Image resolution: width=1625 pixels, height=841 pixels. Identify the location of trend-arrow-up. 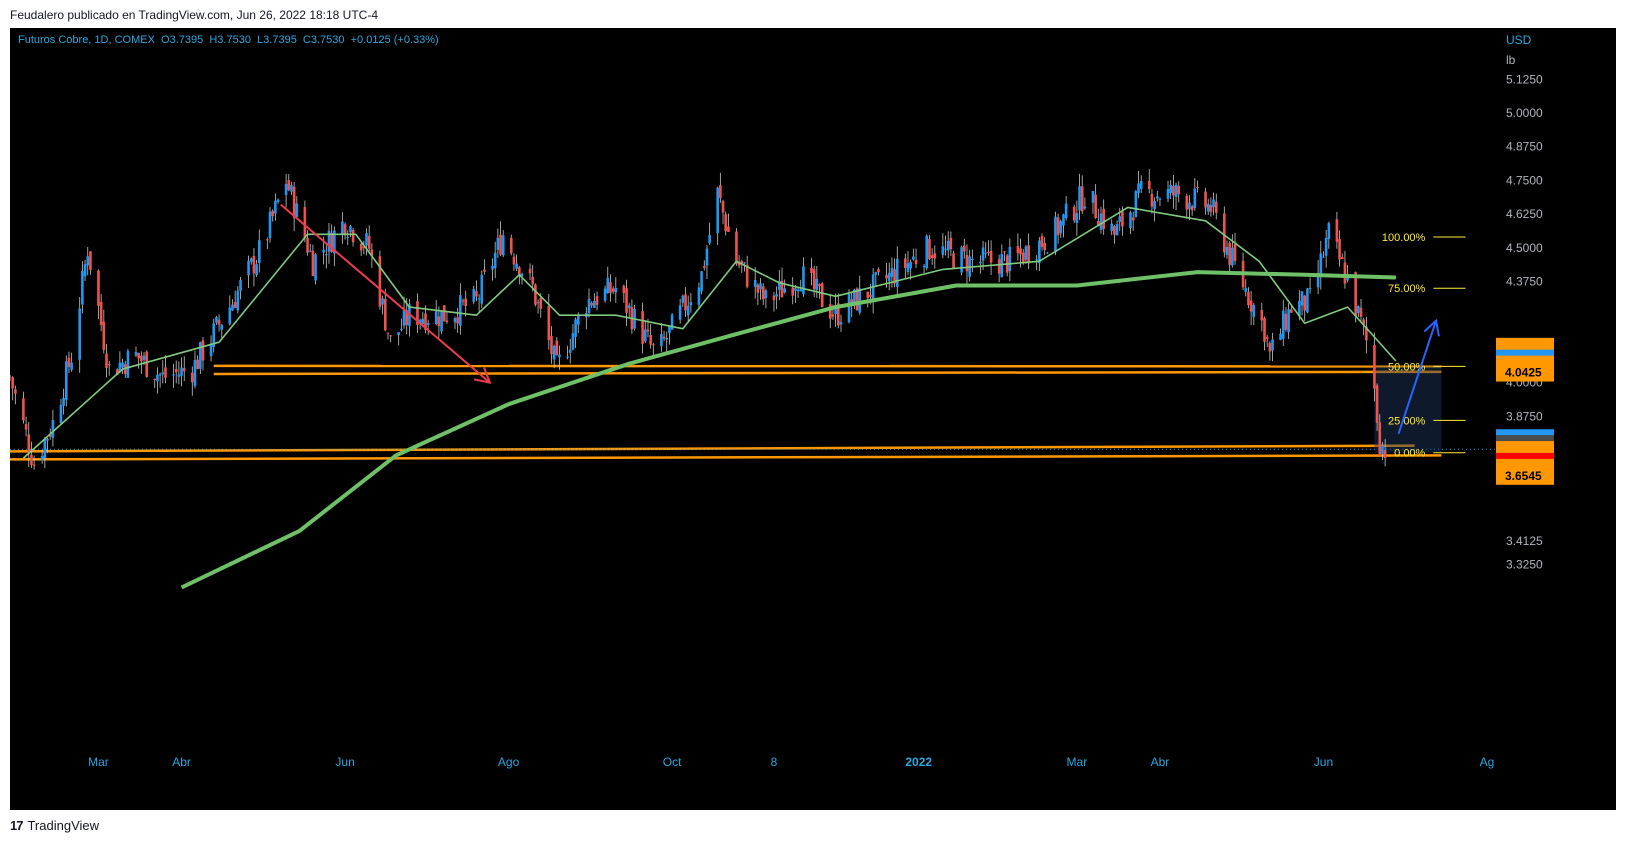
(1417, 377).